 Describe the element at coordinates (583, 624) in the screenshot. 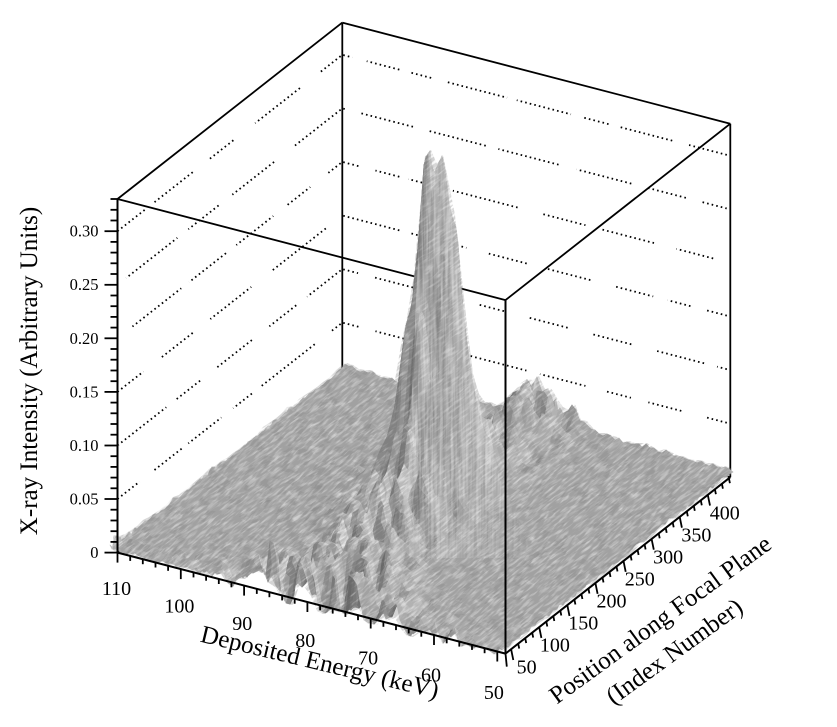

I see `svg-text: 150` at that location.